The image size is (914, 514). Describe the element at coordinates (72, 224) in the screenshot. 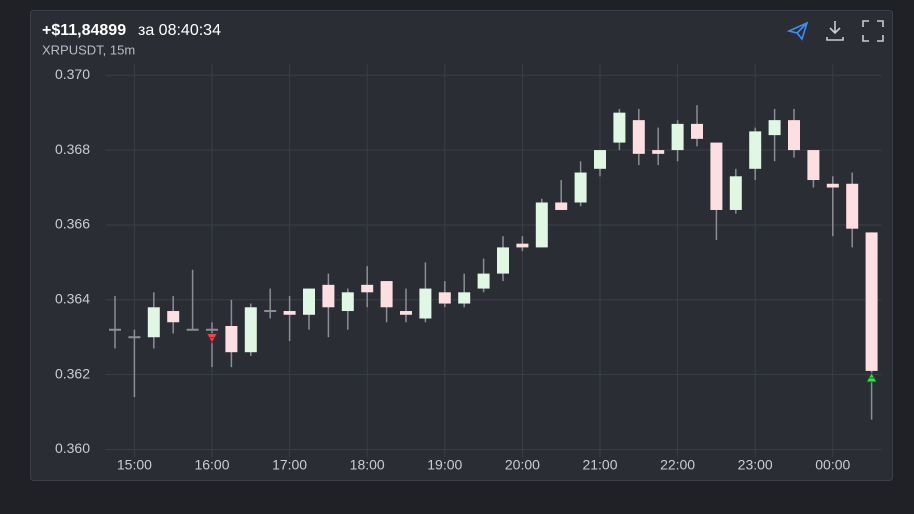

I see `y-tick-label: 0.366` at that location.